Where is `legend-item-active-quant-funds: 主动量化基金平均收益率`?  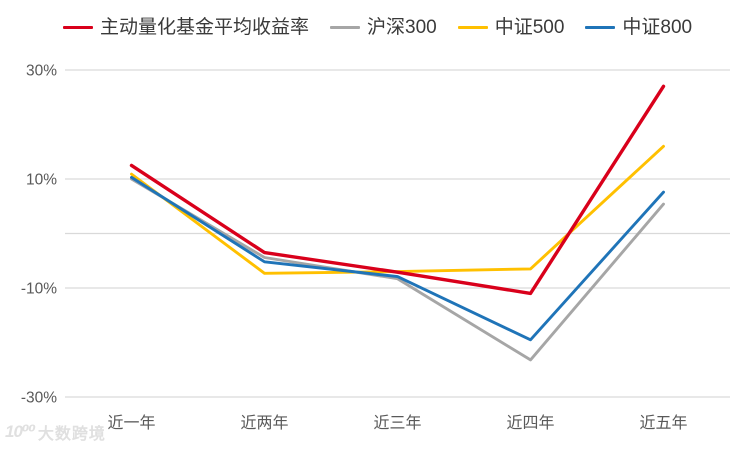 legend-item-active-quant-funds: 主动量化基金平均收益率 is located at coordinates (186, 27).